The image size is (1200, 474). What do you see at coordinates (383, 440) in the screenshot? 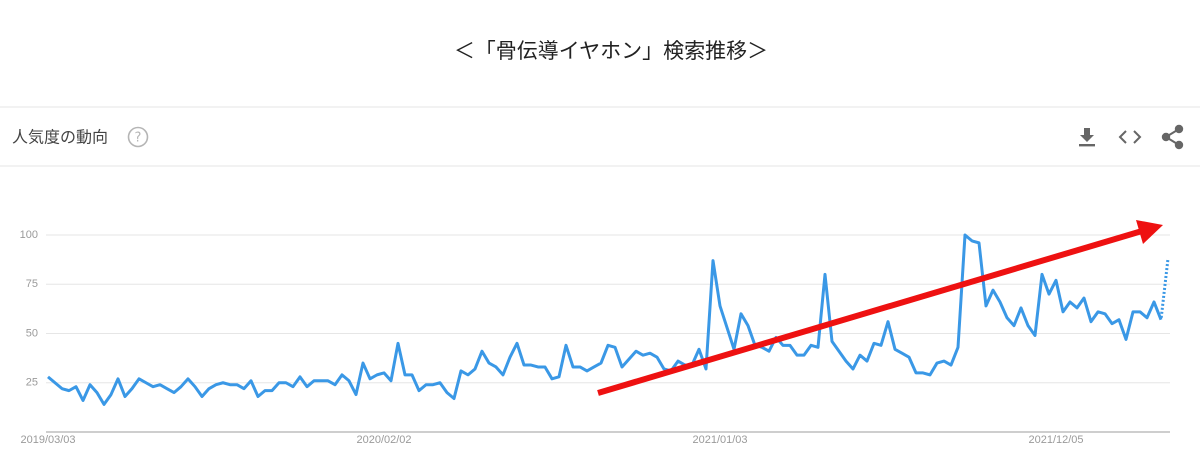
I see `x-tick-label: 2020/02/02` at bounding box center [383, 440].